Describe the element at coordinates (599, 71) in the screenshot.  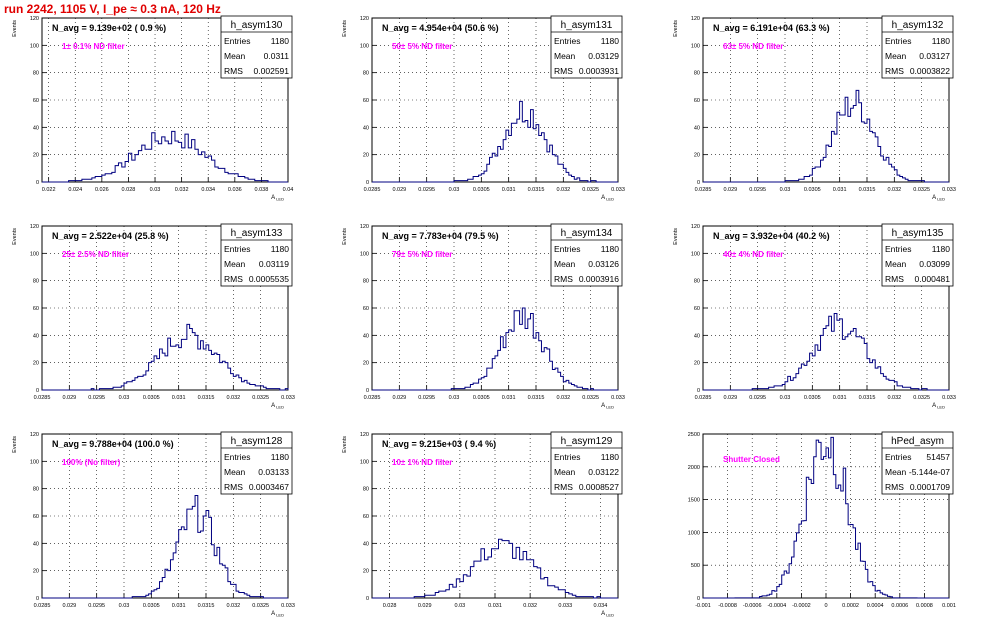
I see `stats-value: 0.0003931` at that location.